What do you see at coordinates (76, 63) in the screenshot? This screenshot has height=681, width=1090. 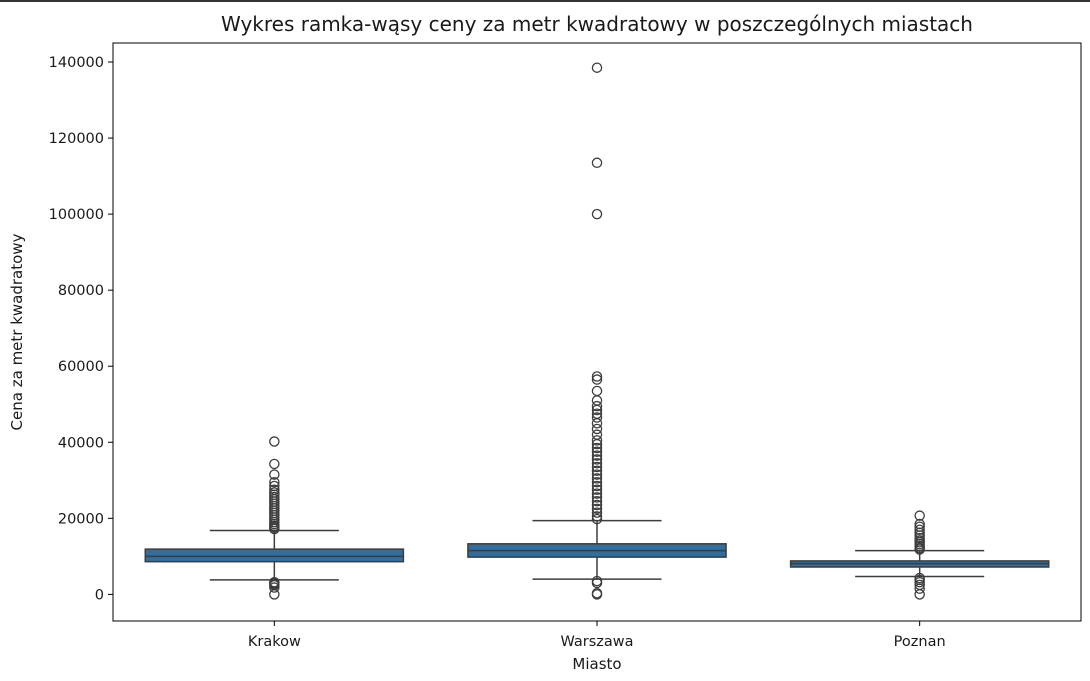 I see `y-tick-label: 140000` at bounding box center [76, 63].